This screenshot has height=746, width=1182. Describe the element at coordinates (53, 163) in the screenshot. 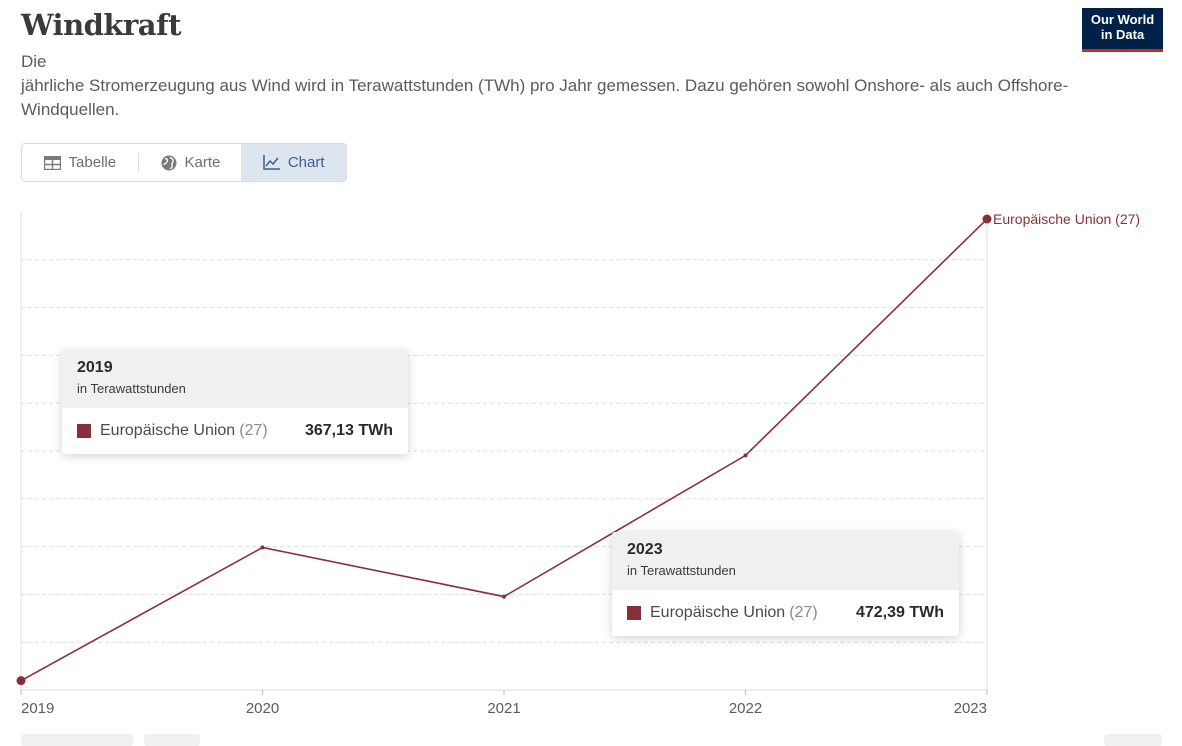

I see `table-icon` at that location.